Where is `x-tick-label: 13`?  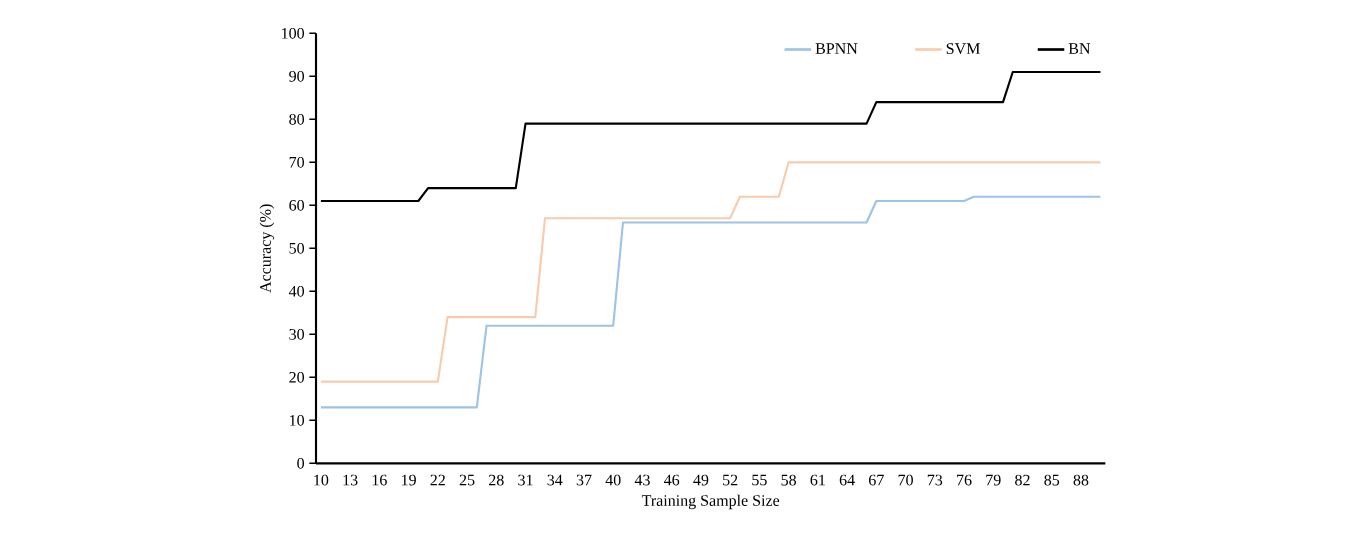
x-tick-label: 13 is located at coordinates (350, 480).